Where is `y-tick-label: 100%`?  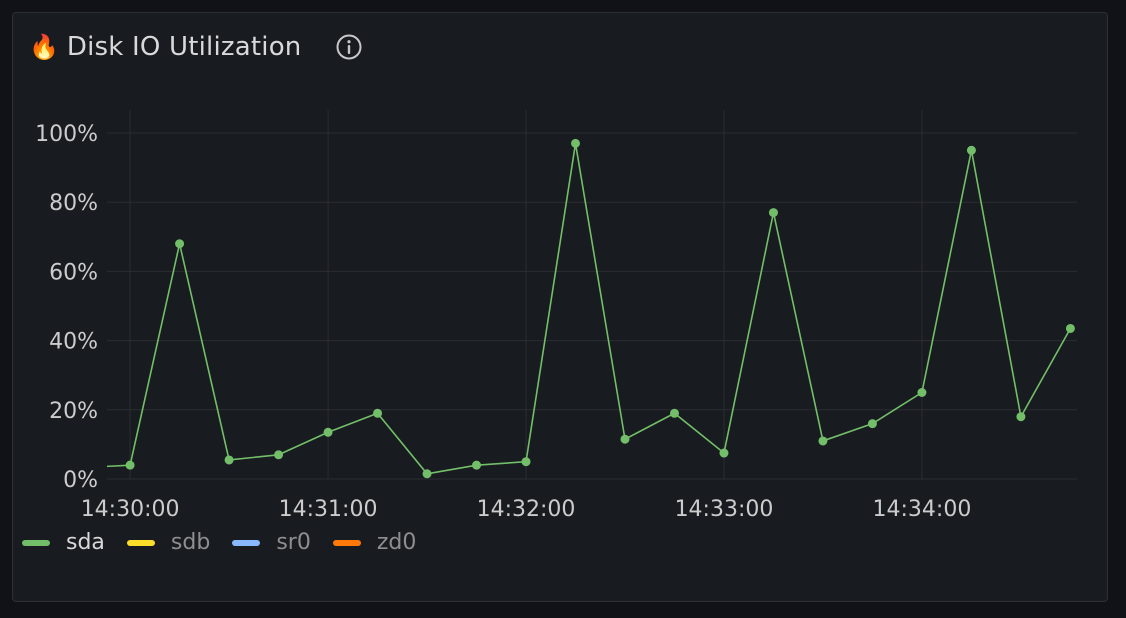 y-tick-label: 100% is located at coordinates (66, 134).